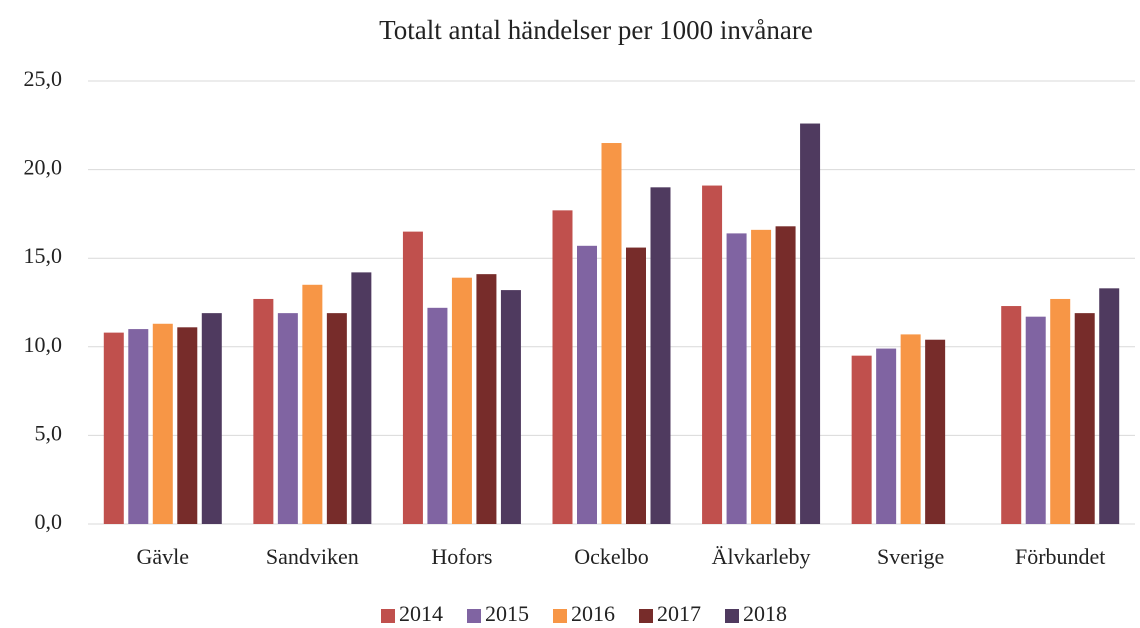 The height and width of the screenshot is (628, 1140). I want to click on y-tick-label: 10,0, so click(43, 344).